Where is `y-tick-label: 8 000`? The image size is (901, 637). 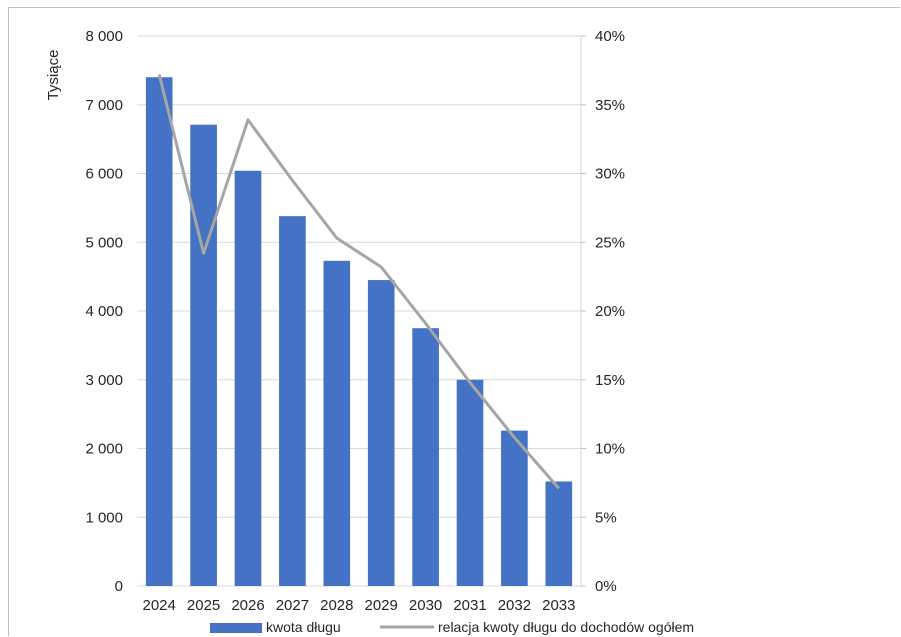 y-tick-label: 8 000 is located at coordinates (104, 36).